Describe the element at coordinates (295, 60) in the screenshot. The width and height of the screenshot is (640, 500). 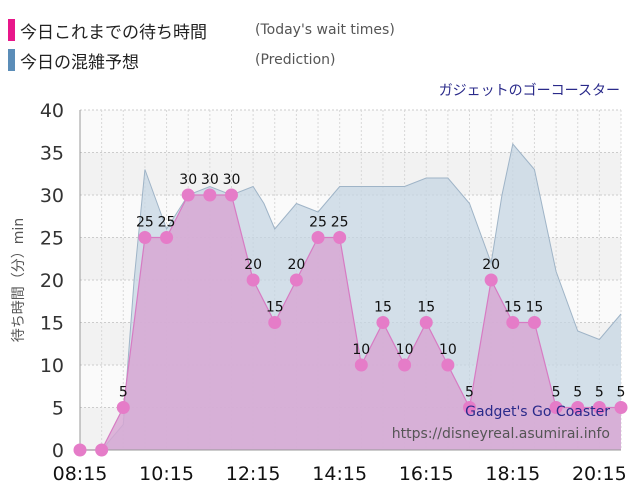
I see `legend-prediction-en: (Prediction)` at that location.